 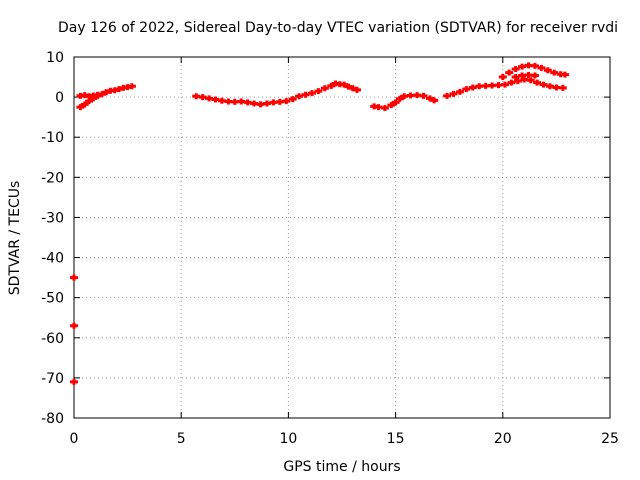 I want to click on x-tick-label: 0, so click(x=74, y=439).